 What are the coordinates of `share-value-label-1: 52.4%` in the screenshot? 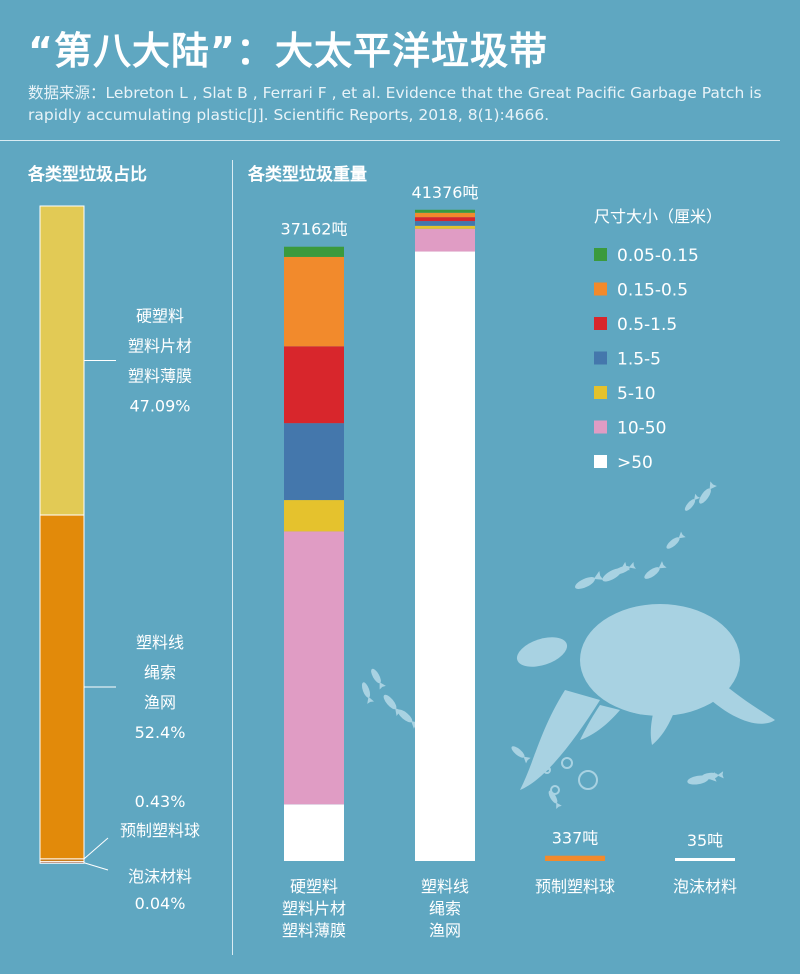 It's located at (160, 732).